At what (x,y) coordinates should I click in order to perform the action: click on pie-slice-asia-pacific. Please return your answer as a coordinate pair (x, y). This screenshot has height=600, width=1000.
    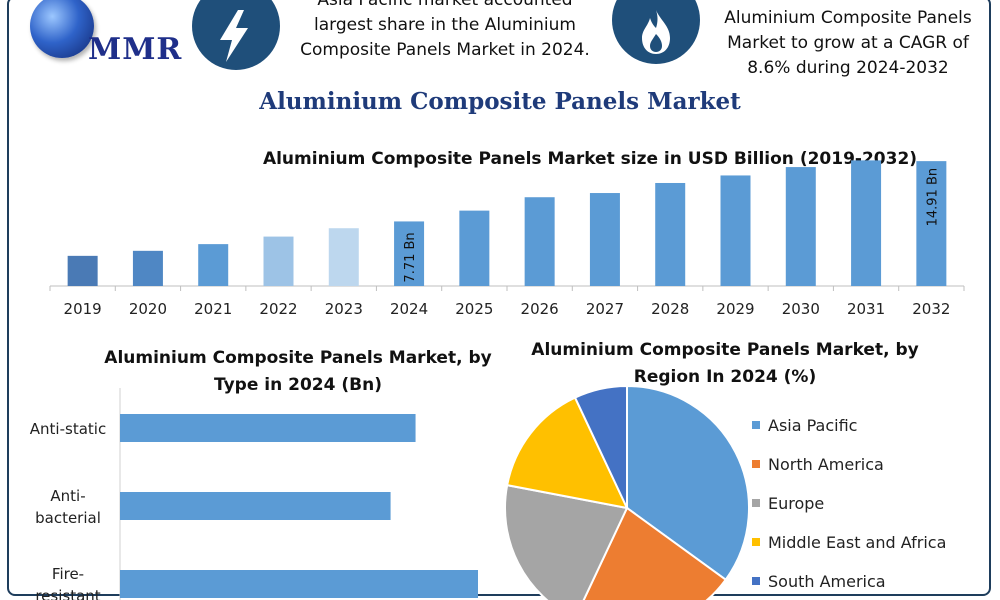
    Looking at the image, I should click on (688, 483).